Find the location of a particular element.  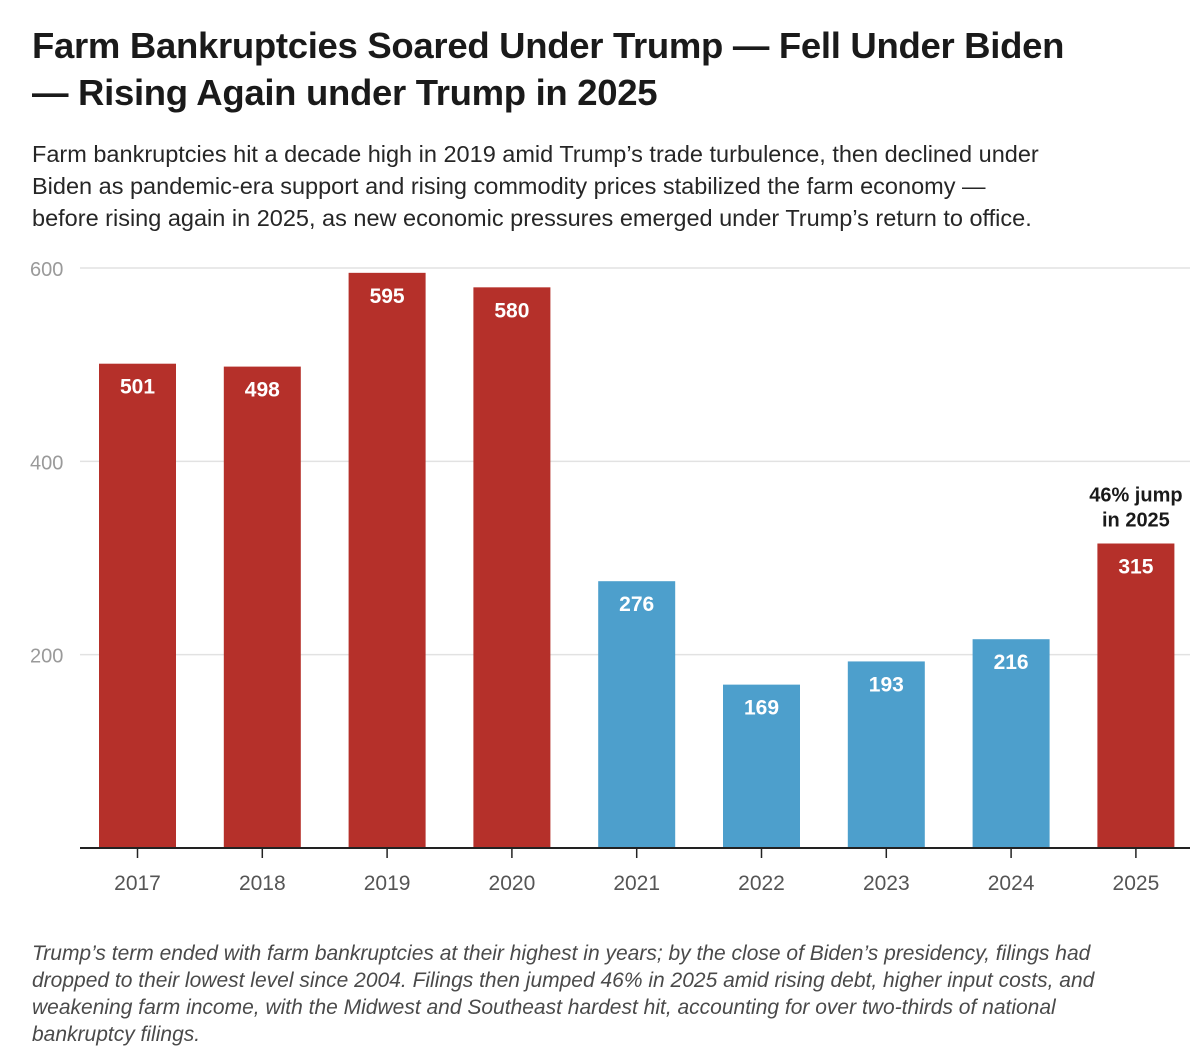

bar-value-label-2022: 169 is located at coordinates (761, 708).